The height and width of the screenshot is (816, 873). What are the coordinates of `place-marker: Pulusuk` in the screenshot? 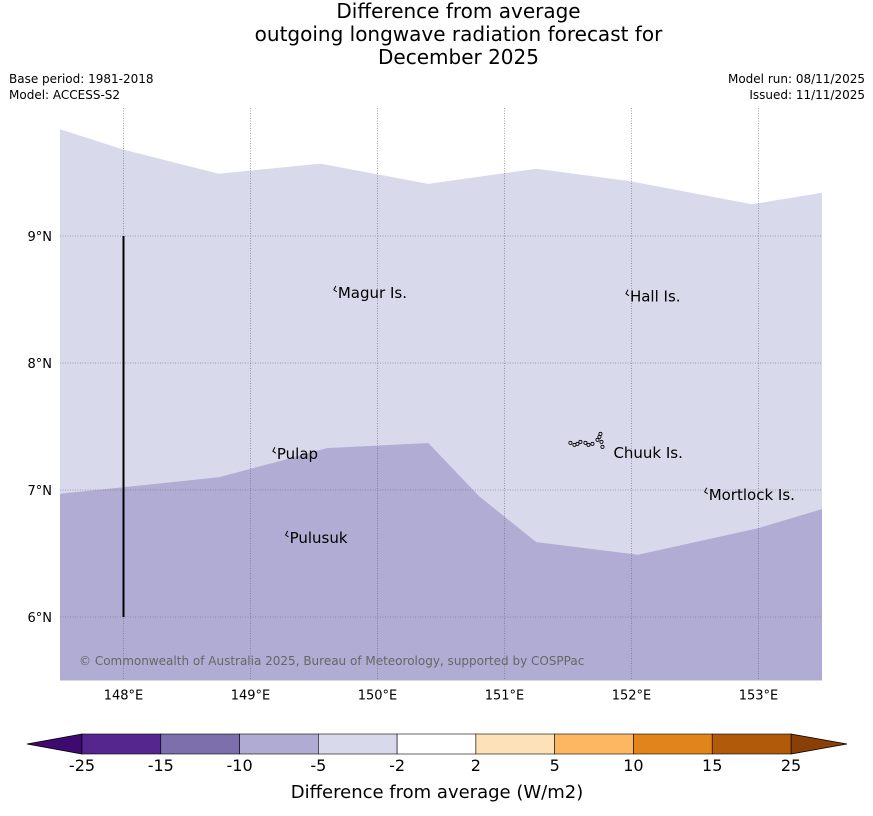 It's located at (316, 538).